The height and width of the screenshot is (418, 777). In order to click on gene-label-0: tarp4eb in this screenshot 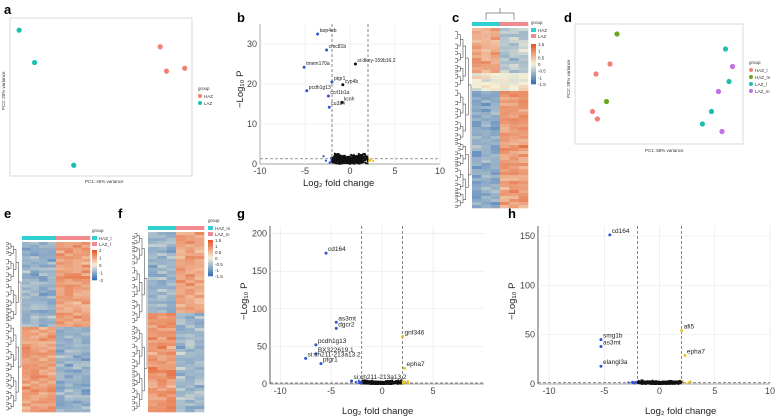, I will do `click(328, 31)`.